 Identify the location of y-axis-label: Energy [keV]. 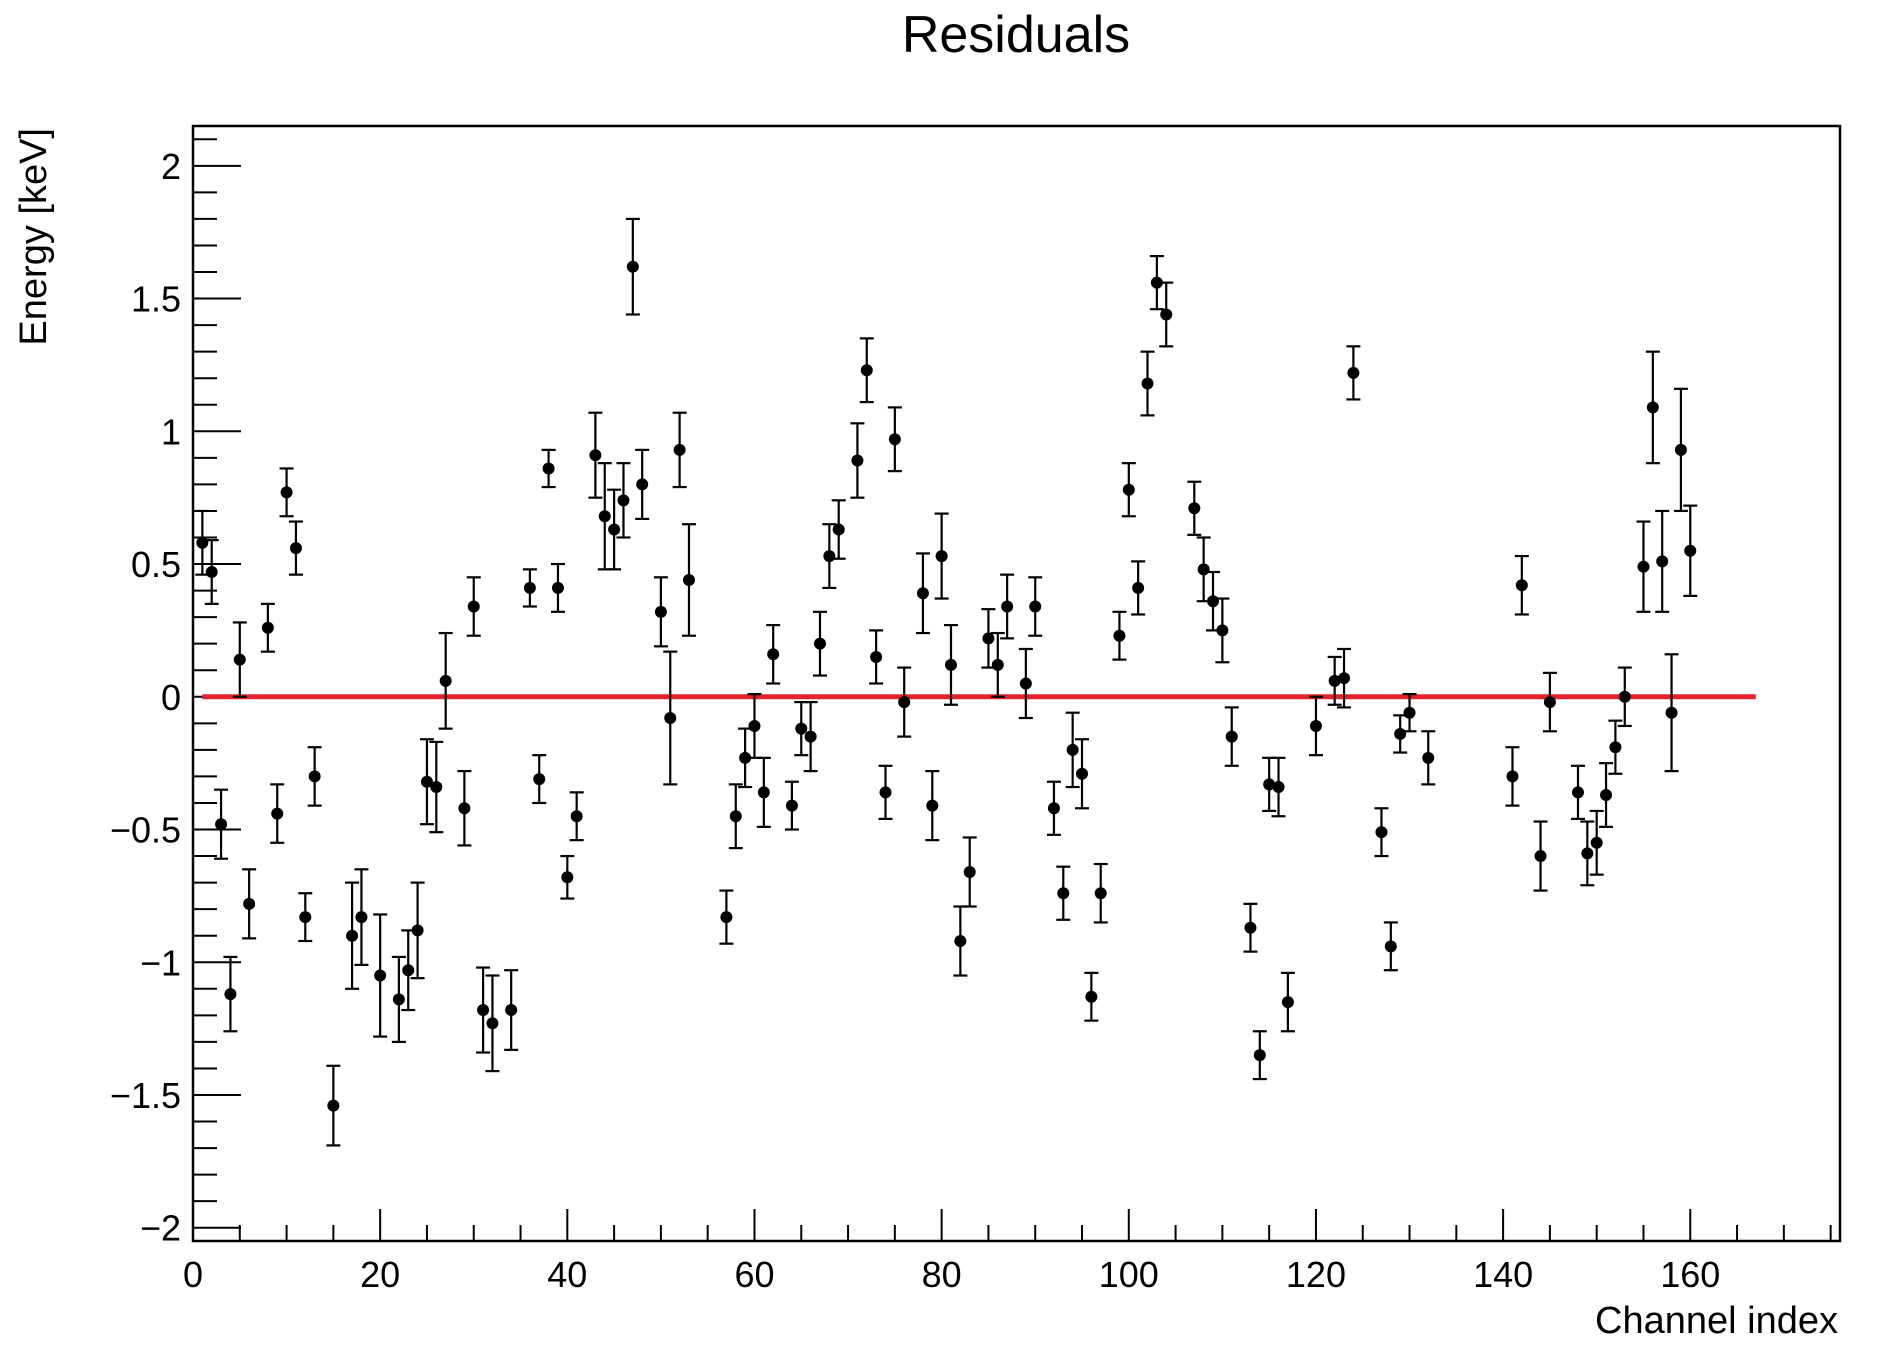
(34, 237).